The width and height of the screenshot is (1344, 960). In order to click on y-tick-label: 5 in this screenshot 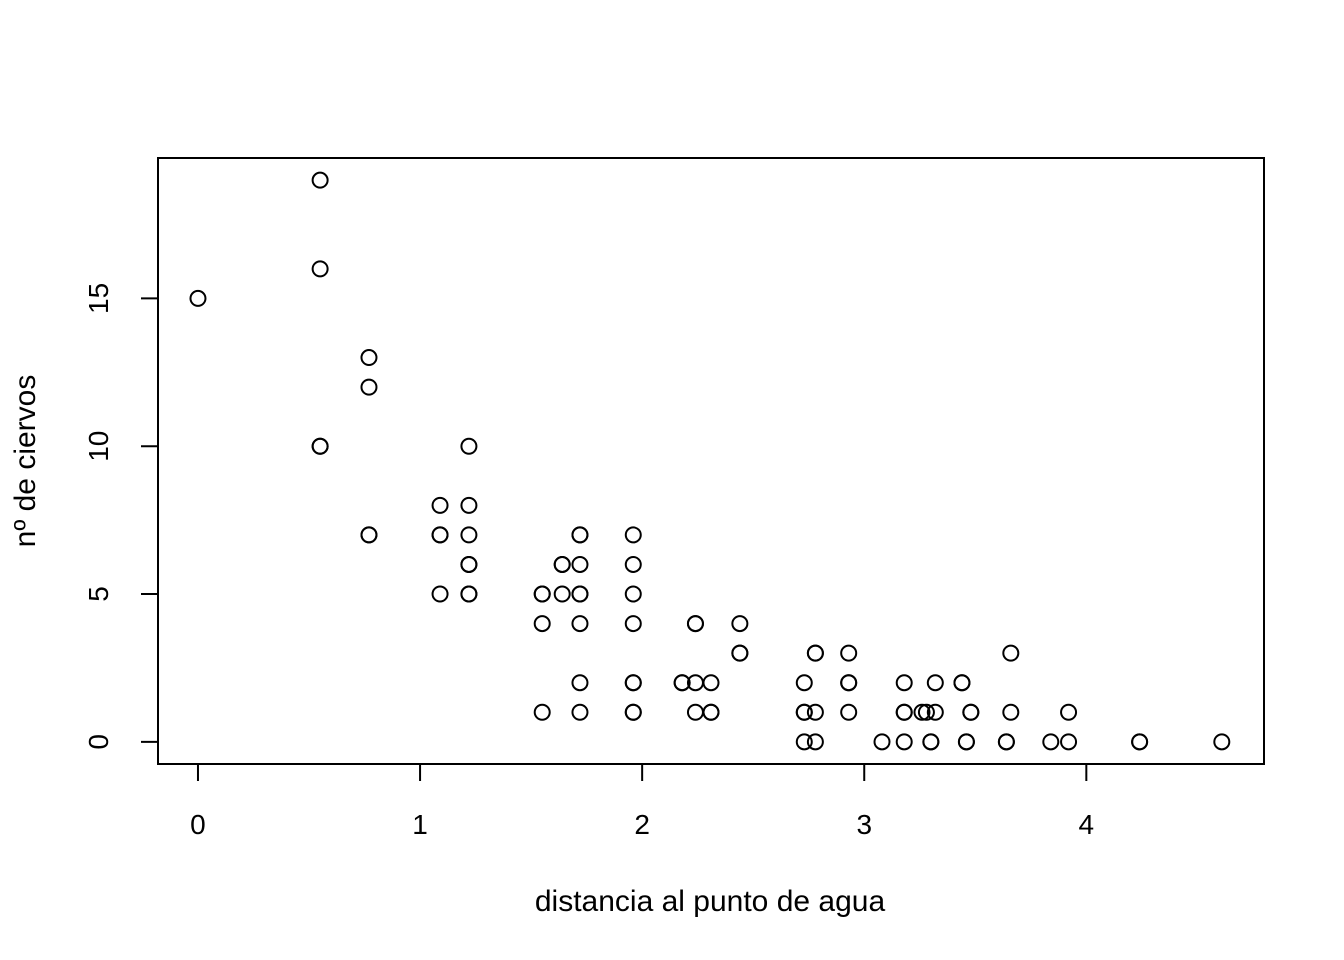, I will do `click(98, 594)`.